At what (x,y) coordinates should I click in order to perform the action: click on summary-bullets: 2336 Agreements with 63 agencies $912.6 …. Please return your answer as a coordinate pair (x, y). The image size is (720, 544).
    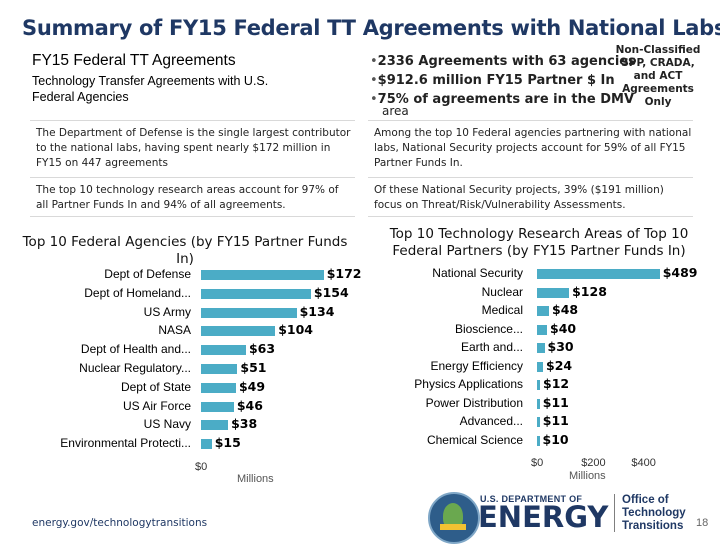
    Looking at the image, I should click on (520, 85).